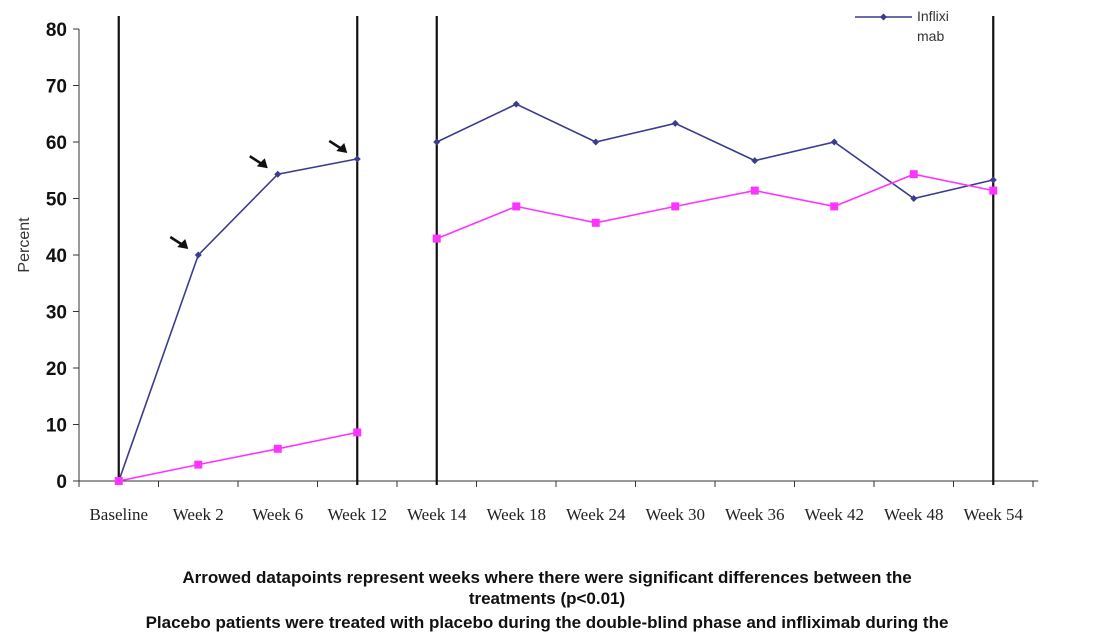 Image resolution: width=1094 pixels, height=644 pixels. What do you see at coordinates (930, 36) in the screenshot?
I see `legend-label: mab` at bounding box center [930, 36].